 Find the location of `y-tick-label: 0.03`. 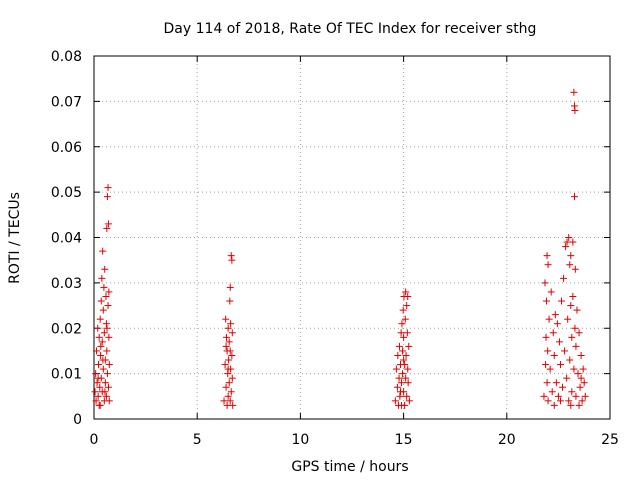

y-tick-label: 0.03 is located at coordinates (66, 284).